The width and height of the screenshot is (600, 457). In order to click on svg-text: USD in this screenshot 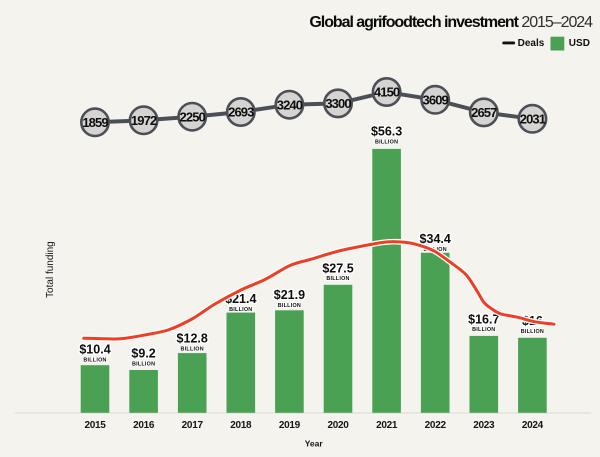, I will do `click(579, 43)`.